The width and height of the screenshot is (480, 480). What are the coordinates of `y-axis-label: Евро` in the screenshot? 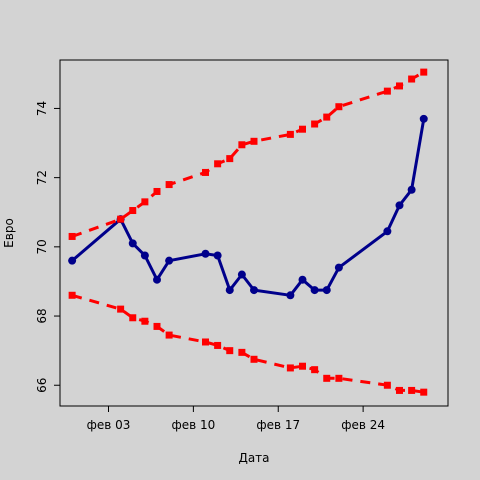 It's located at (9, 233).